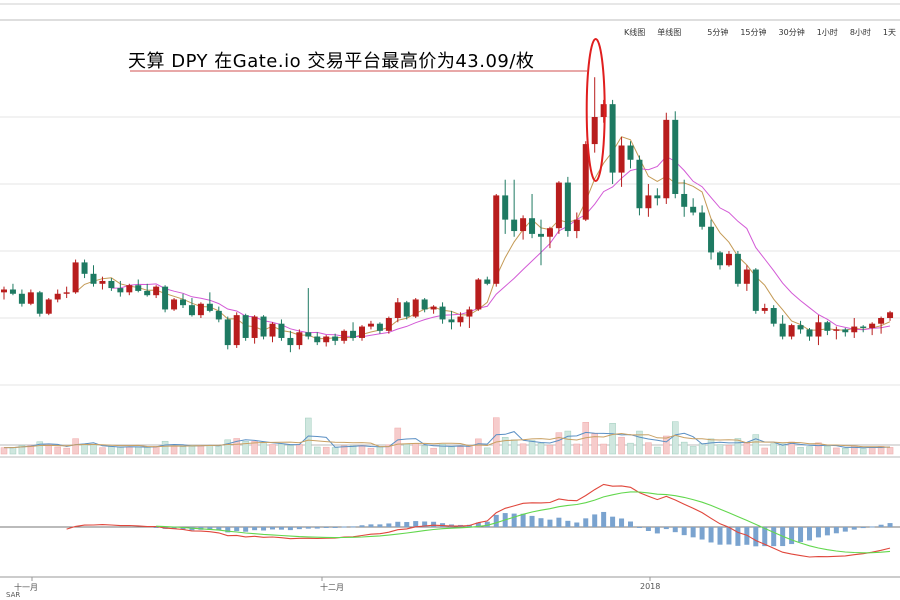 The image size is (900, 600). Describe the element at coordinates (635, 32) in the screenshot. I see `tab-kline: K线图` at that location.